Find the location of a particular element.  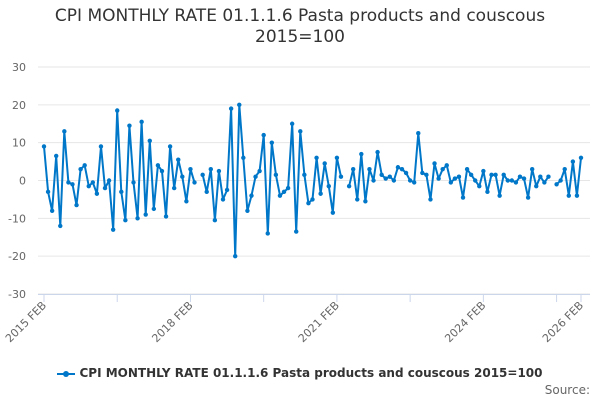

y-tick-label: 30 is located at coordinates (19, 67).